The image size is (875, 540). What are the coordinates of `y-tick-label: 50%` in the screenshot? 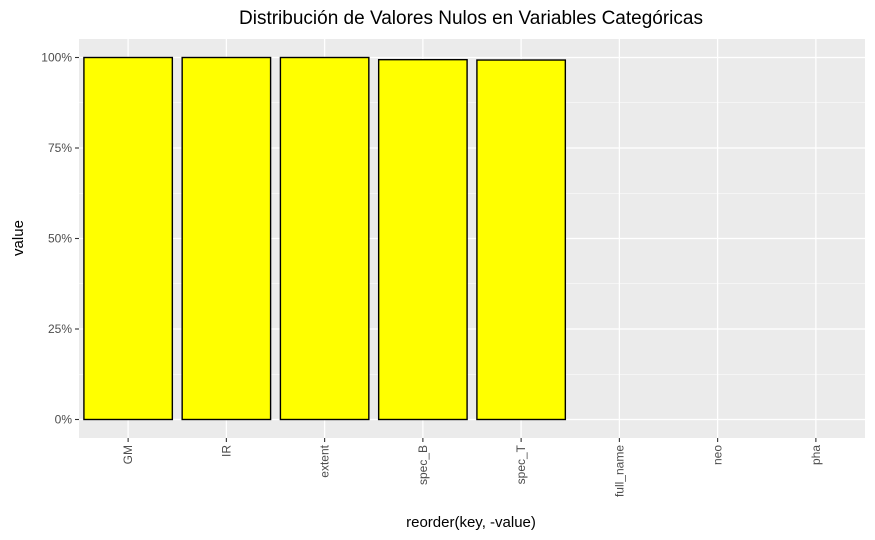 It's located at (60, 239).